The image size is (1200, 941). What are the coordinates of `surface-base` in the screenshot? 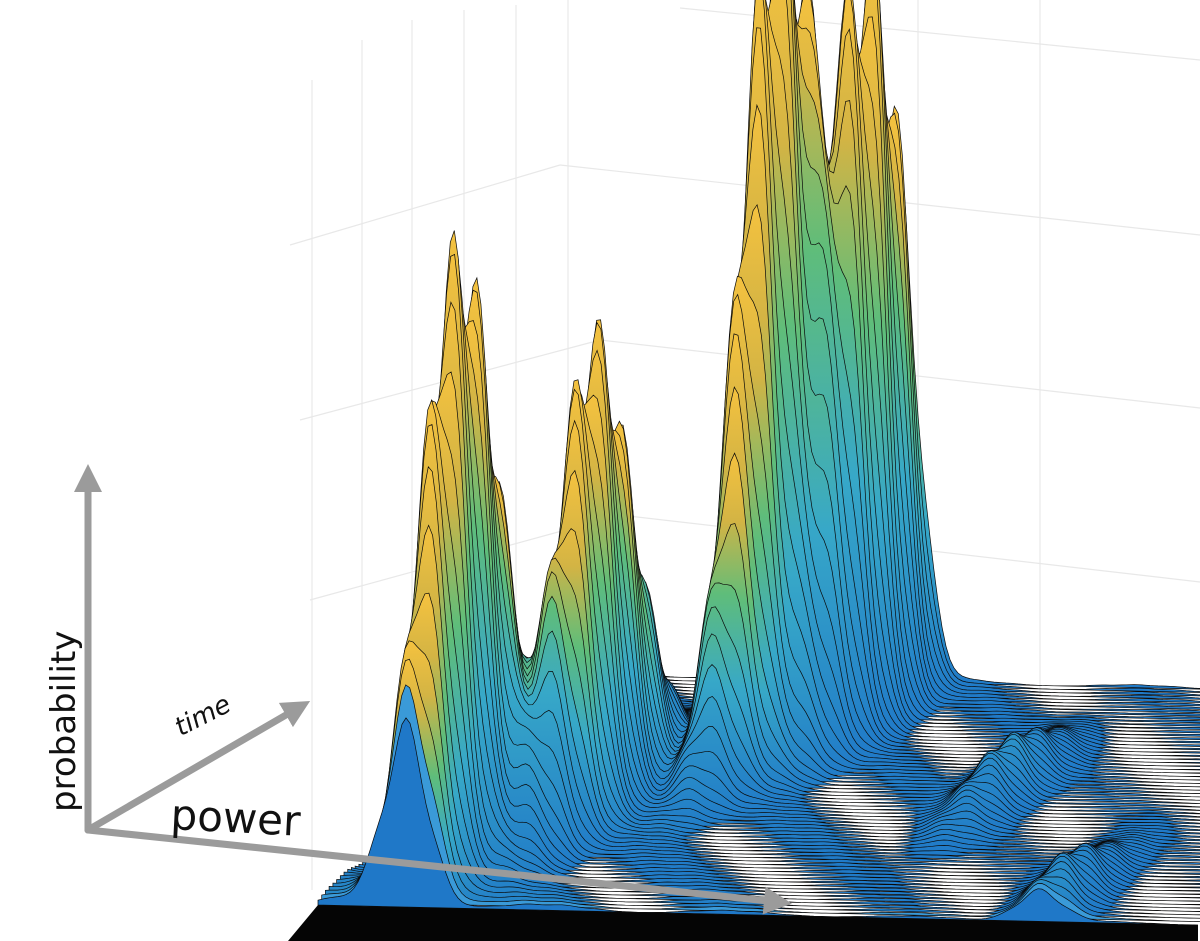 It's located at (743, 923).